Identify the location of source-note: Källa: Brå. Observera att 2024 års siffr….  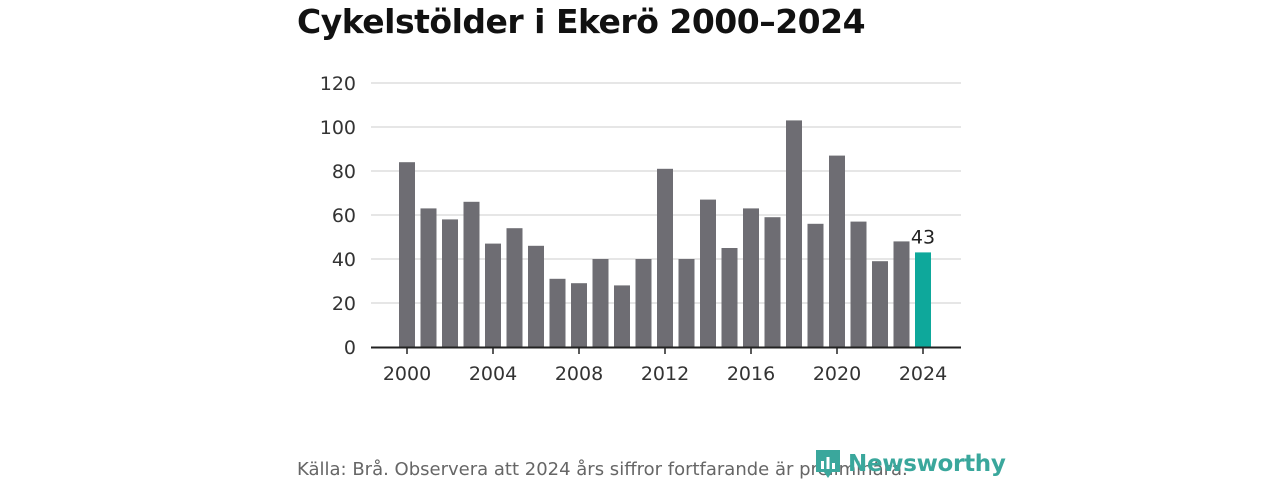
(602, 469).